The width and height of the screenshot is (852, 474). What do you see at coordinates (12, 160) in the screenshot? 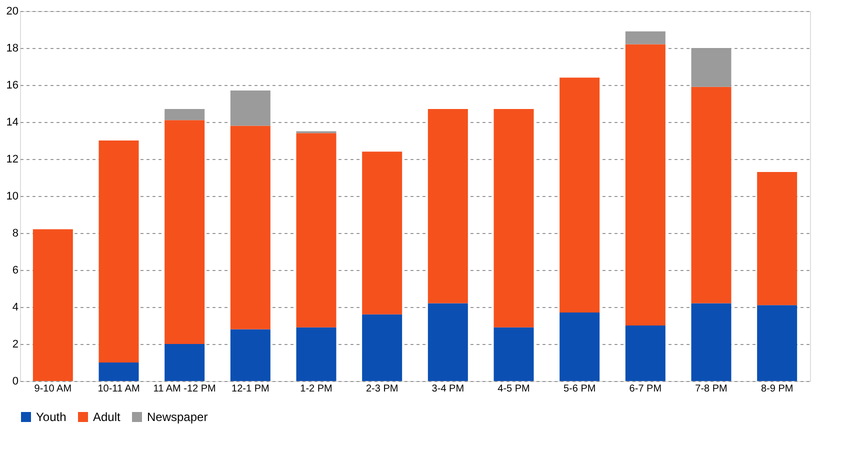
I see `y-tick-label: 12` at bounding box center [12, 160].